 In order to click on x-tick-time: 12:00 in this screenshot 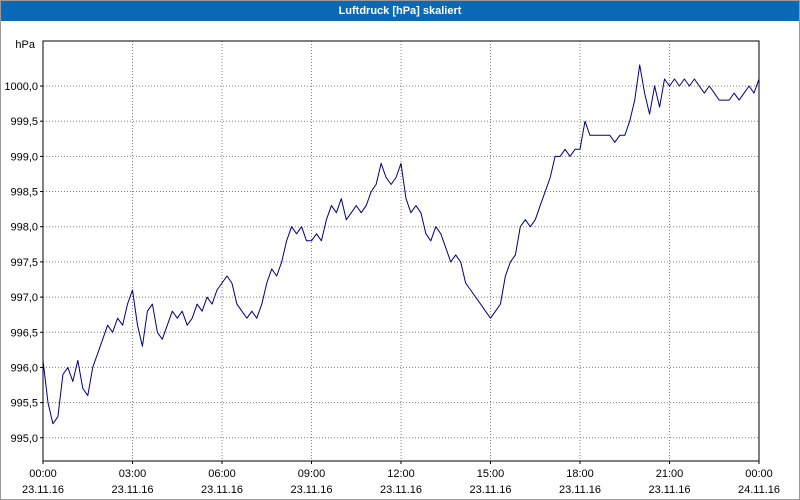, I will do `click(401, 474)`.